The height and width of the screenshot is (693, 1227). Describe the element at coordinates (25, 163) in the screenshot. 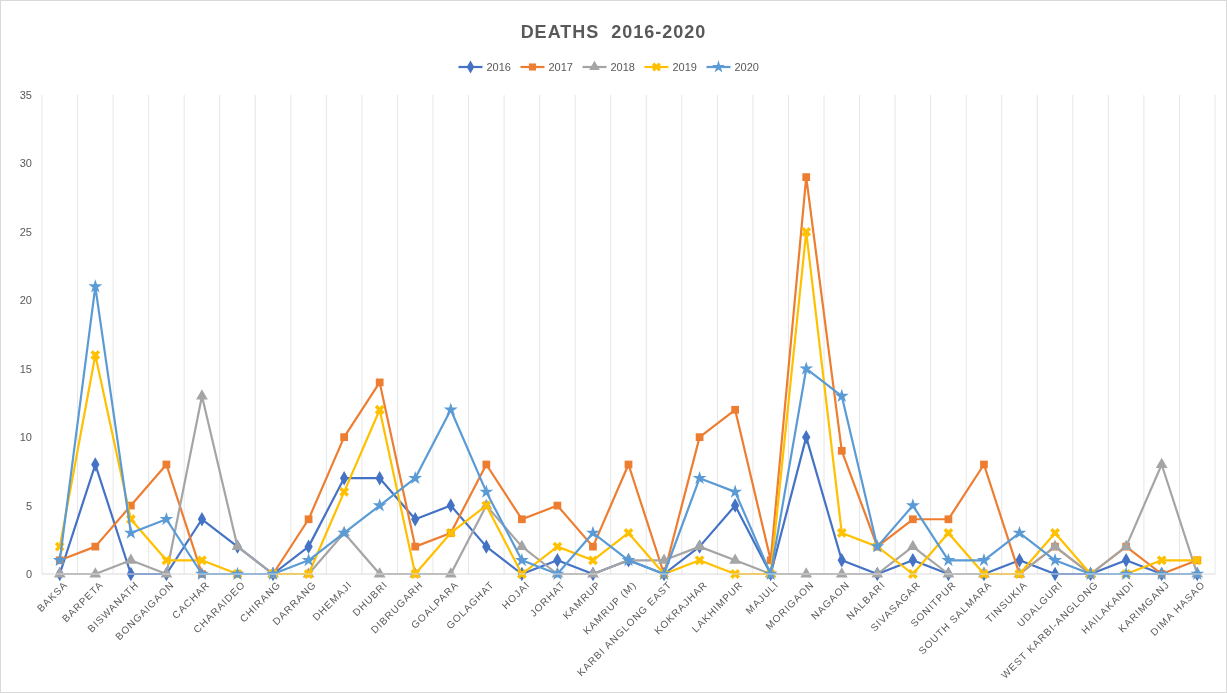

I see `y-tick-label: 30` at that location.